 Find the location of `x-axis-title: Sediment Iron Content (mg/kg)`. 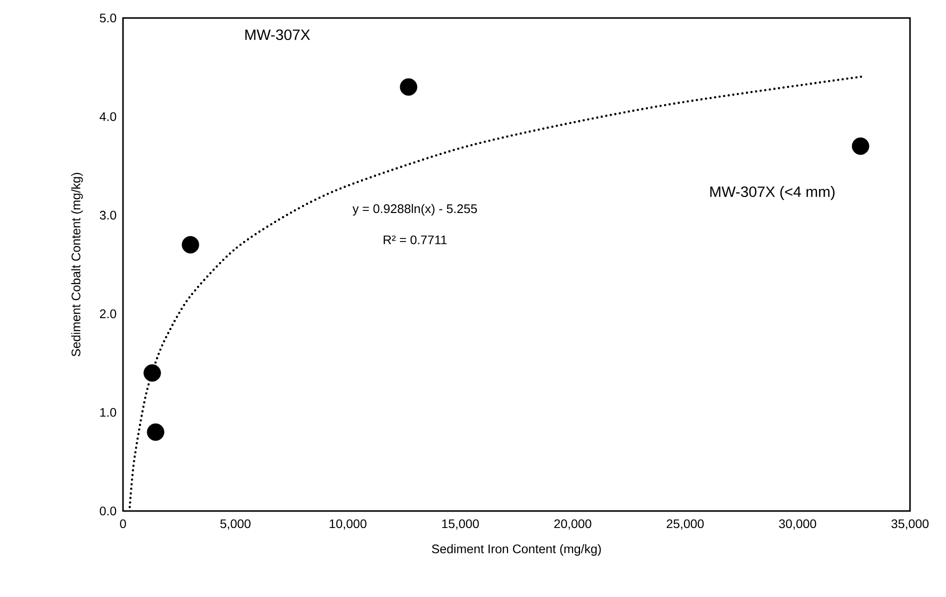

x-axis-title: Sediment Iron Content (mg/kg) is located at coordinates (516, 550).